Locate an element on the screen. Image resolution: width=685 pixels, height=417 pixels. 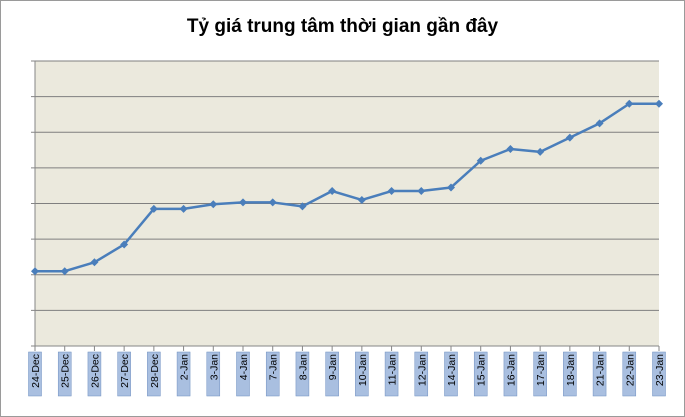
x-tick-label: 14-Jan is located at coordinates (452, 370).